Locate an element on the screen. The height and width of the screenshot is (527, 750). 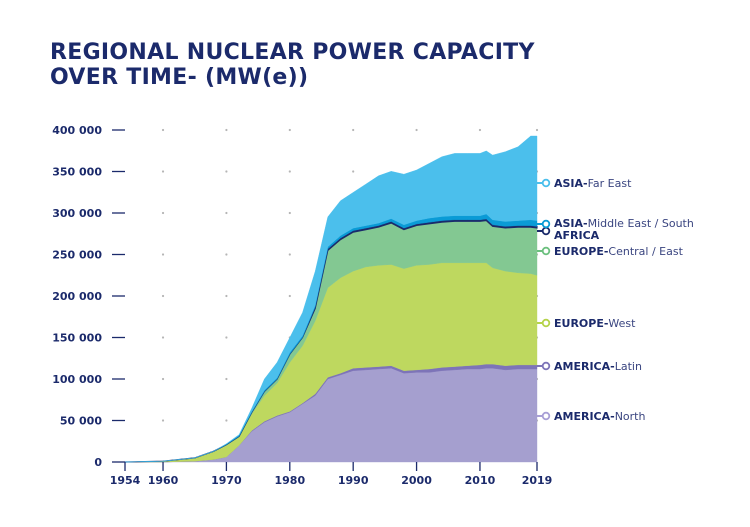
x-tick-label: 2019 is located at coordinates (537, 480).